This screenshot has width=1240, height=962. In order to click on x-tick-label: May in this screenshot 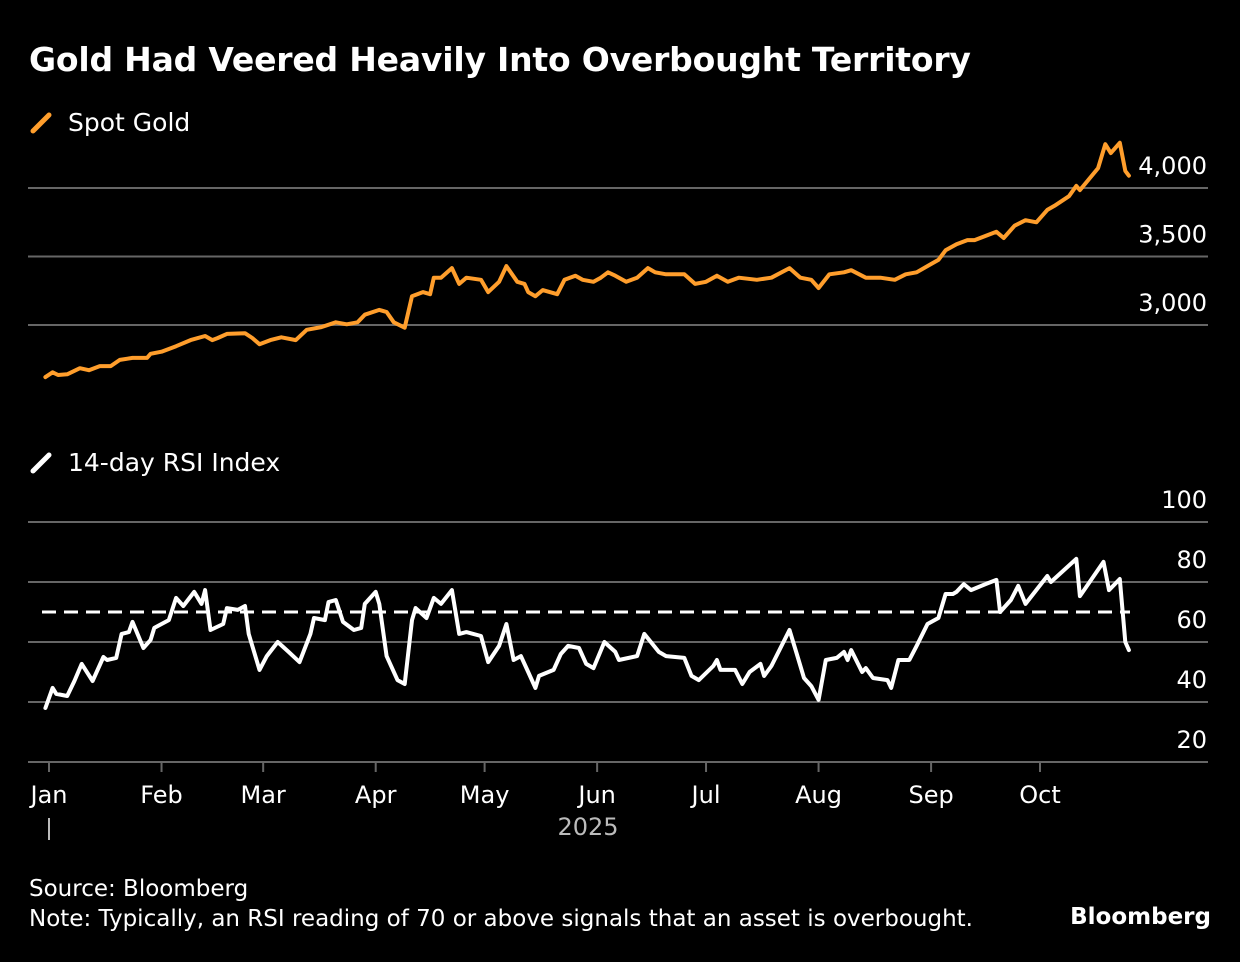, I will do `click(485, 795)`.